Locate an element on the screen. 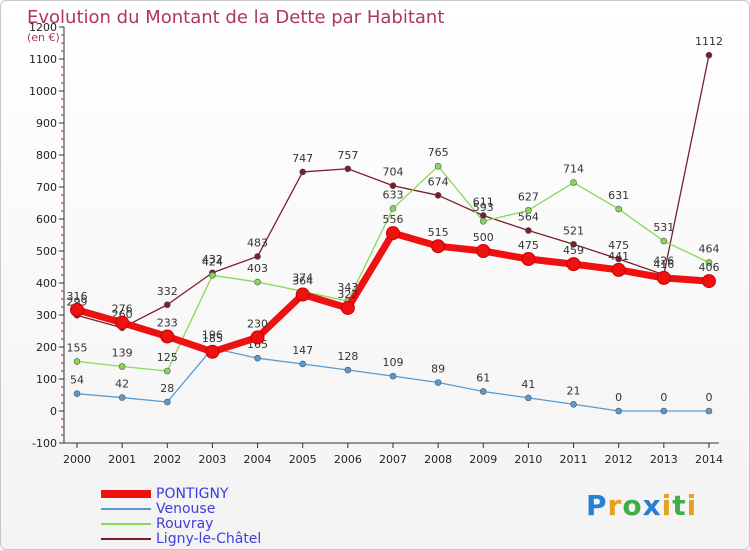  legend: PONTIGNY Venouse Rouvray Ligny-le-Châtel is located at coordinates (181, 516).